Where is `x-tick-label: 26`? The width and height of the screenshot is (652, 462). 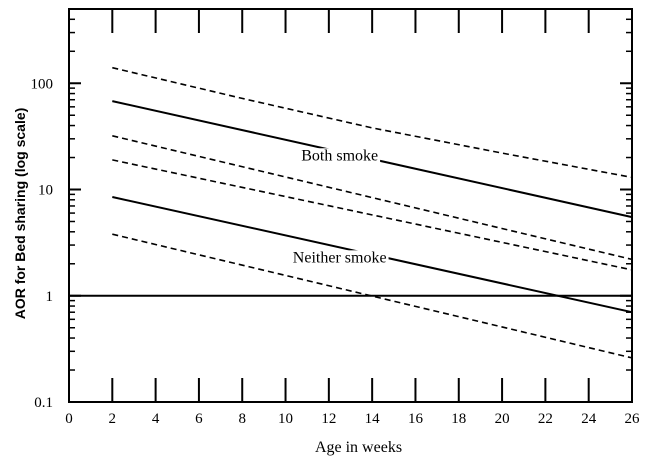
x-tick-label: 26 is located at coordinates (633, 419).